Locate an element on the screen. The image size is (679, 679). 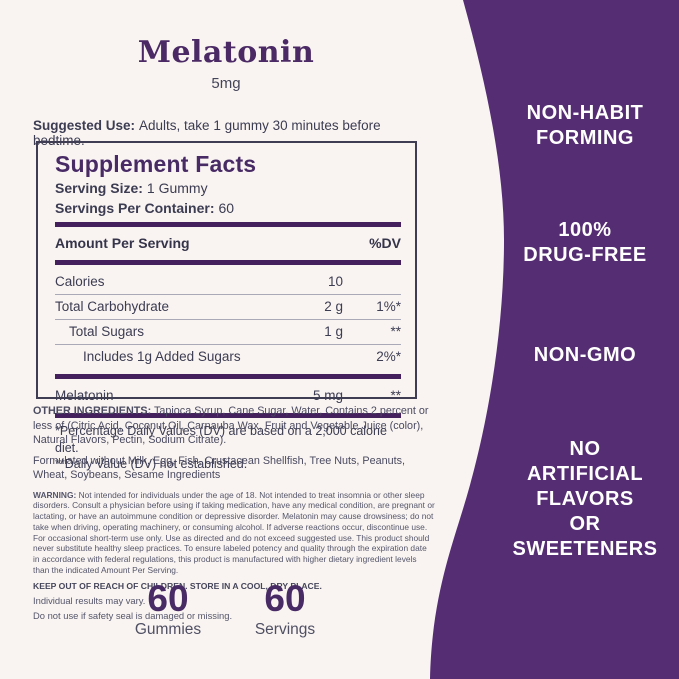
servings-per-container-value: 60 is located at coordinates (226, 207).